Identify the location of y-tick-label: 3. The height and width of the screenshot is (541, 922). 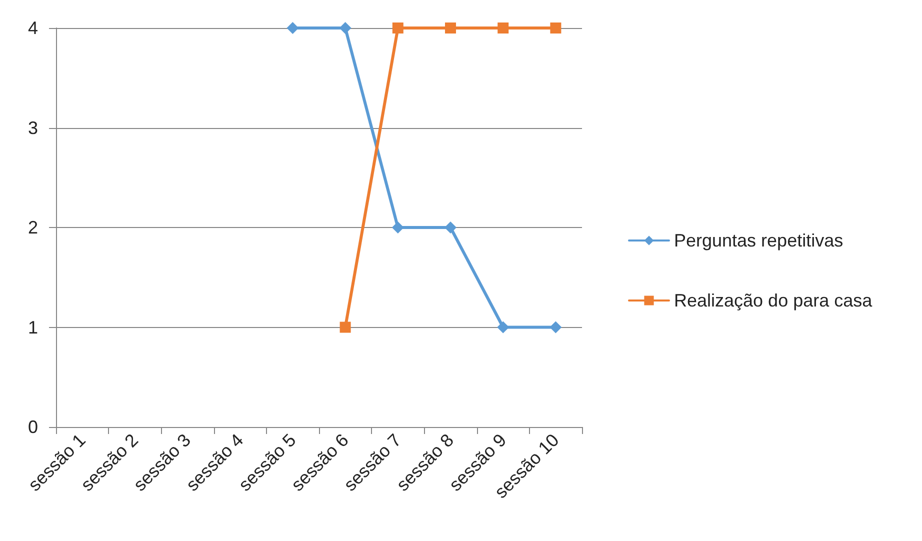
(33, 128).